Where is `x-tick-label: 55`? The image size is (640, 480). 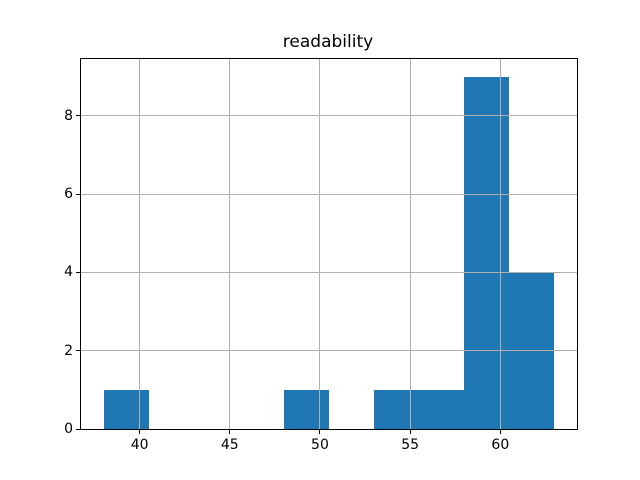 x-tick-label: 55 is located at coordinates (410, 445).